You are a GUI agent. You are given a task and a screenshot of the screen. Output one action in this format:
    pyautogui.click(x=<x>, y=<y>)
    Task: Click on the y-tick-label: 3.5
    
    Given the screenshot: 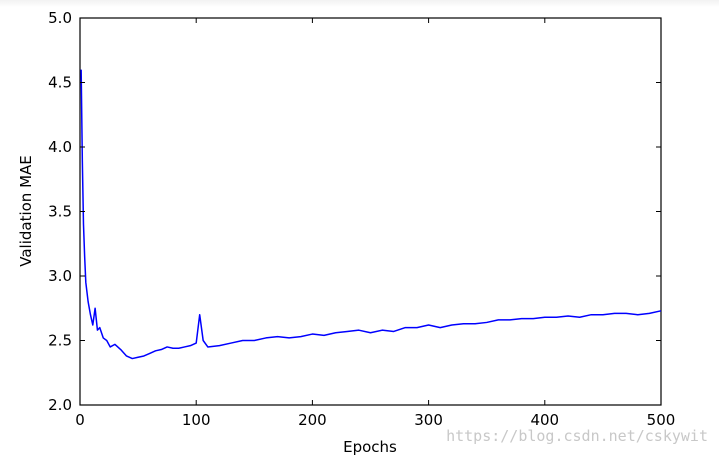 What is the action you would take?
    pyautogui.click(x=60, y=212)
    